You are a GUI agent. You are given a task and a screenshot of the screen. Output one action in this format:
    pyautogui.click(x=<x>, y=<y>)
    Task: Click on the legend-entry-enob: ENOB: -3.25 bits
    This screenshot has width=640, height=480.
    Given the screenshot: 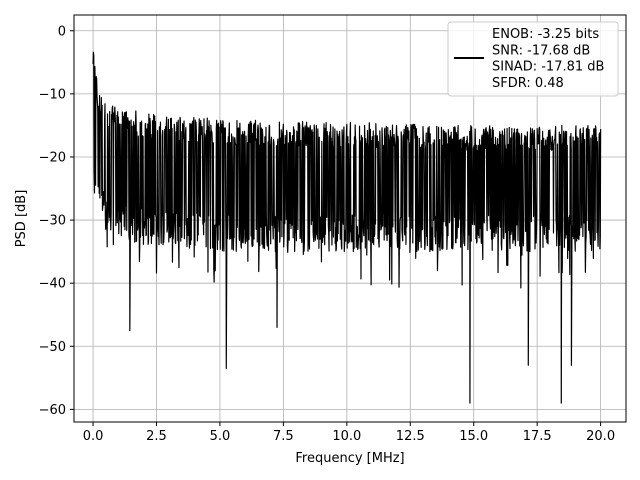 What is the action you would take?
    pyautogui.click(x=545, y=34)
    